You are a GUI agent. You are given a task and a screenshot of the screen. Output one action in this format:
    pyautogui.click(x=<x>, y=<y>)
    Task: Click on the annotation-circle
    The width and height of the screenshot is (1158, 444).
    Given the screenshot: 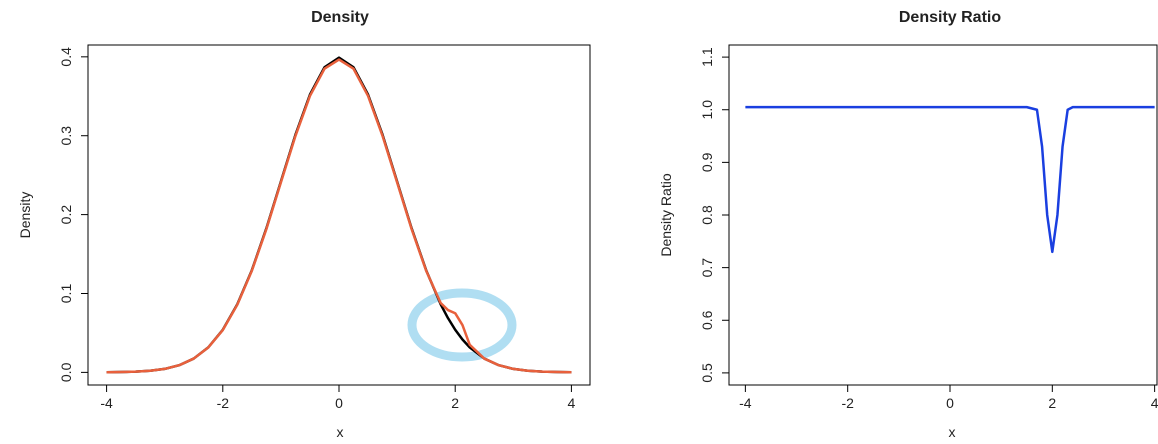 What is the action you would take?
    pyautogui.click(x=462, y=325)
    